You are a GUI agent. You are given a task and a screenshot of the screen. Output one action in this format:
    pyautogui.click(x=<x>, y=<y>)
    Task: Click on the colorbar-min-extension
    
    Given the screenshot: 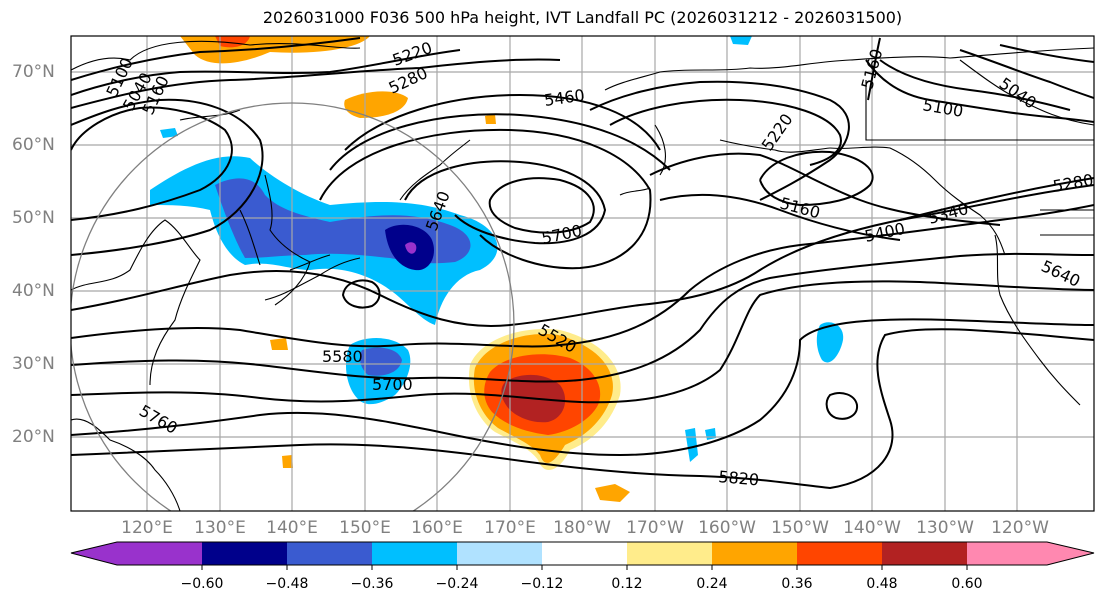 What is the action you would take?
    pyautogui.click(x=94, y=553)
    